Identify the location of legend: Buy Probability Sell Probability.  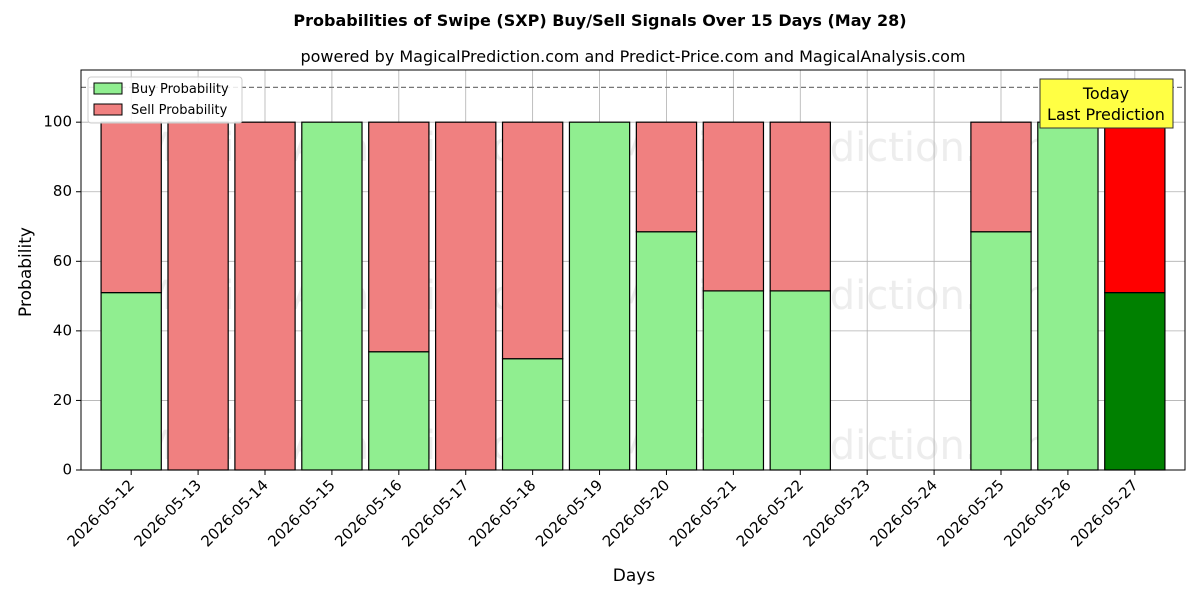
(165, 100).